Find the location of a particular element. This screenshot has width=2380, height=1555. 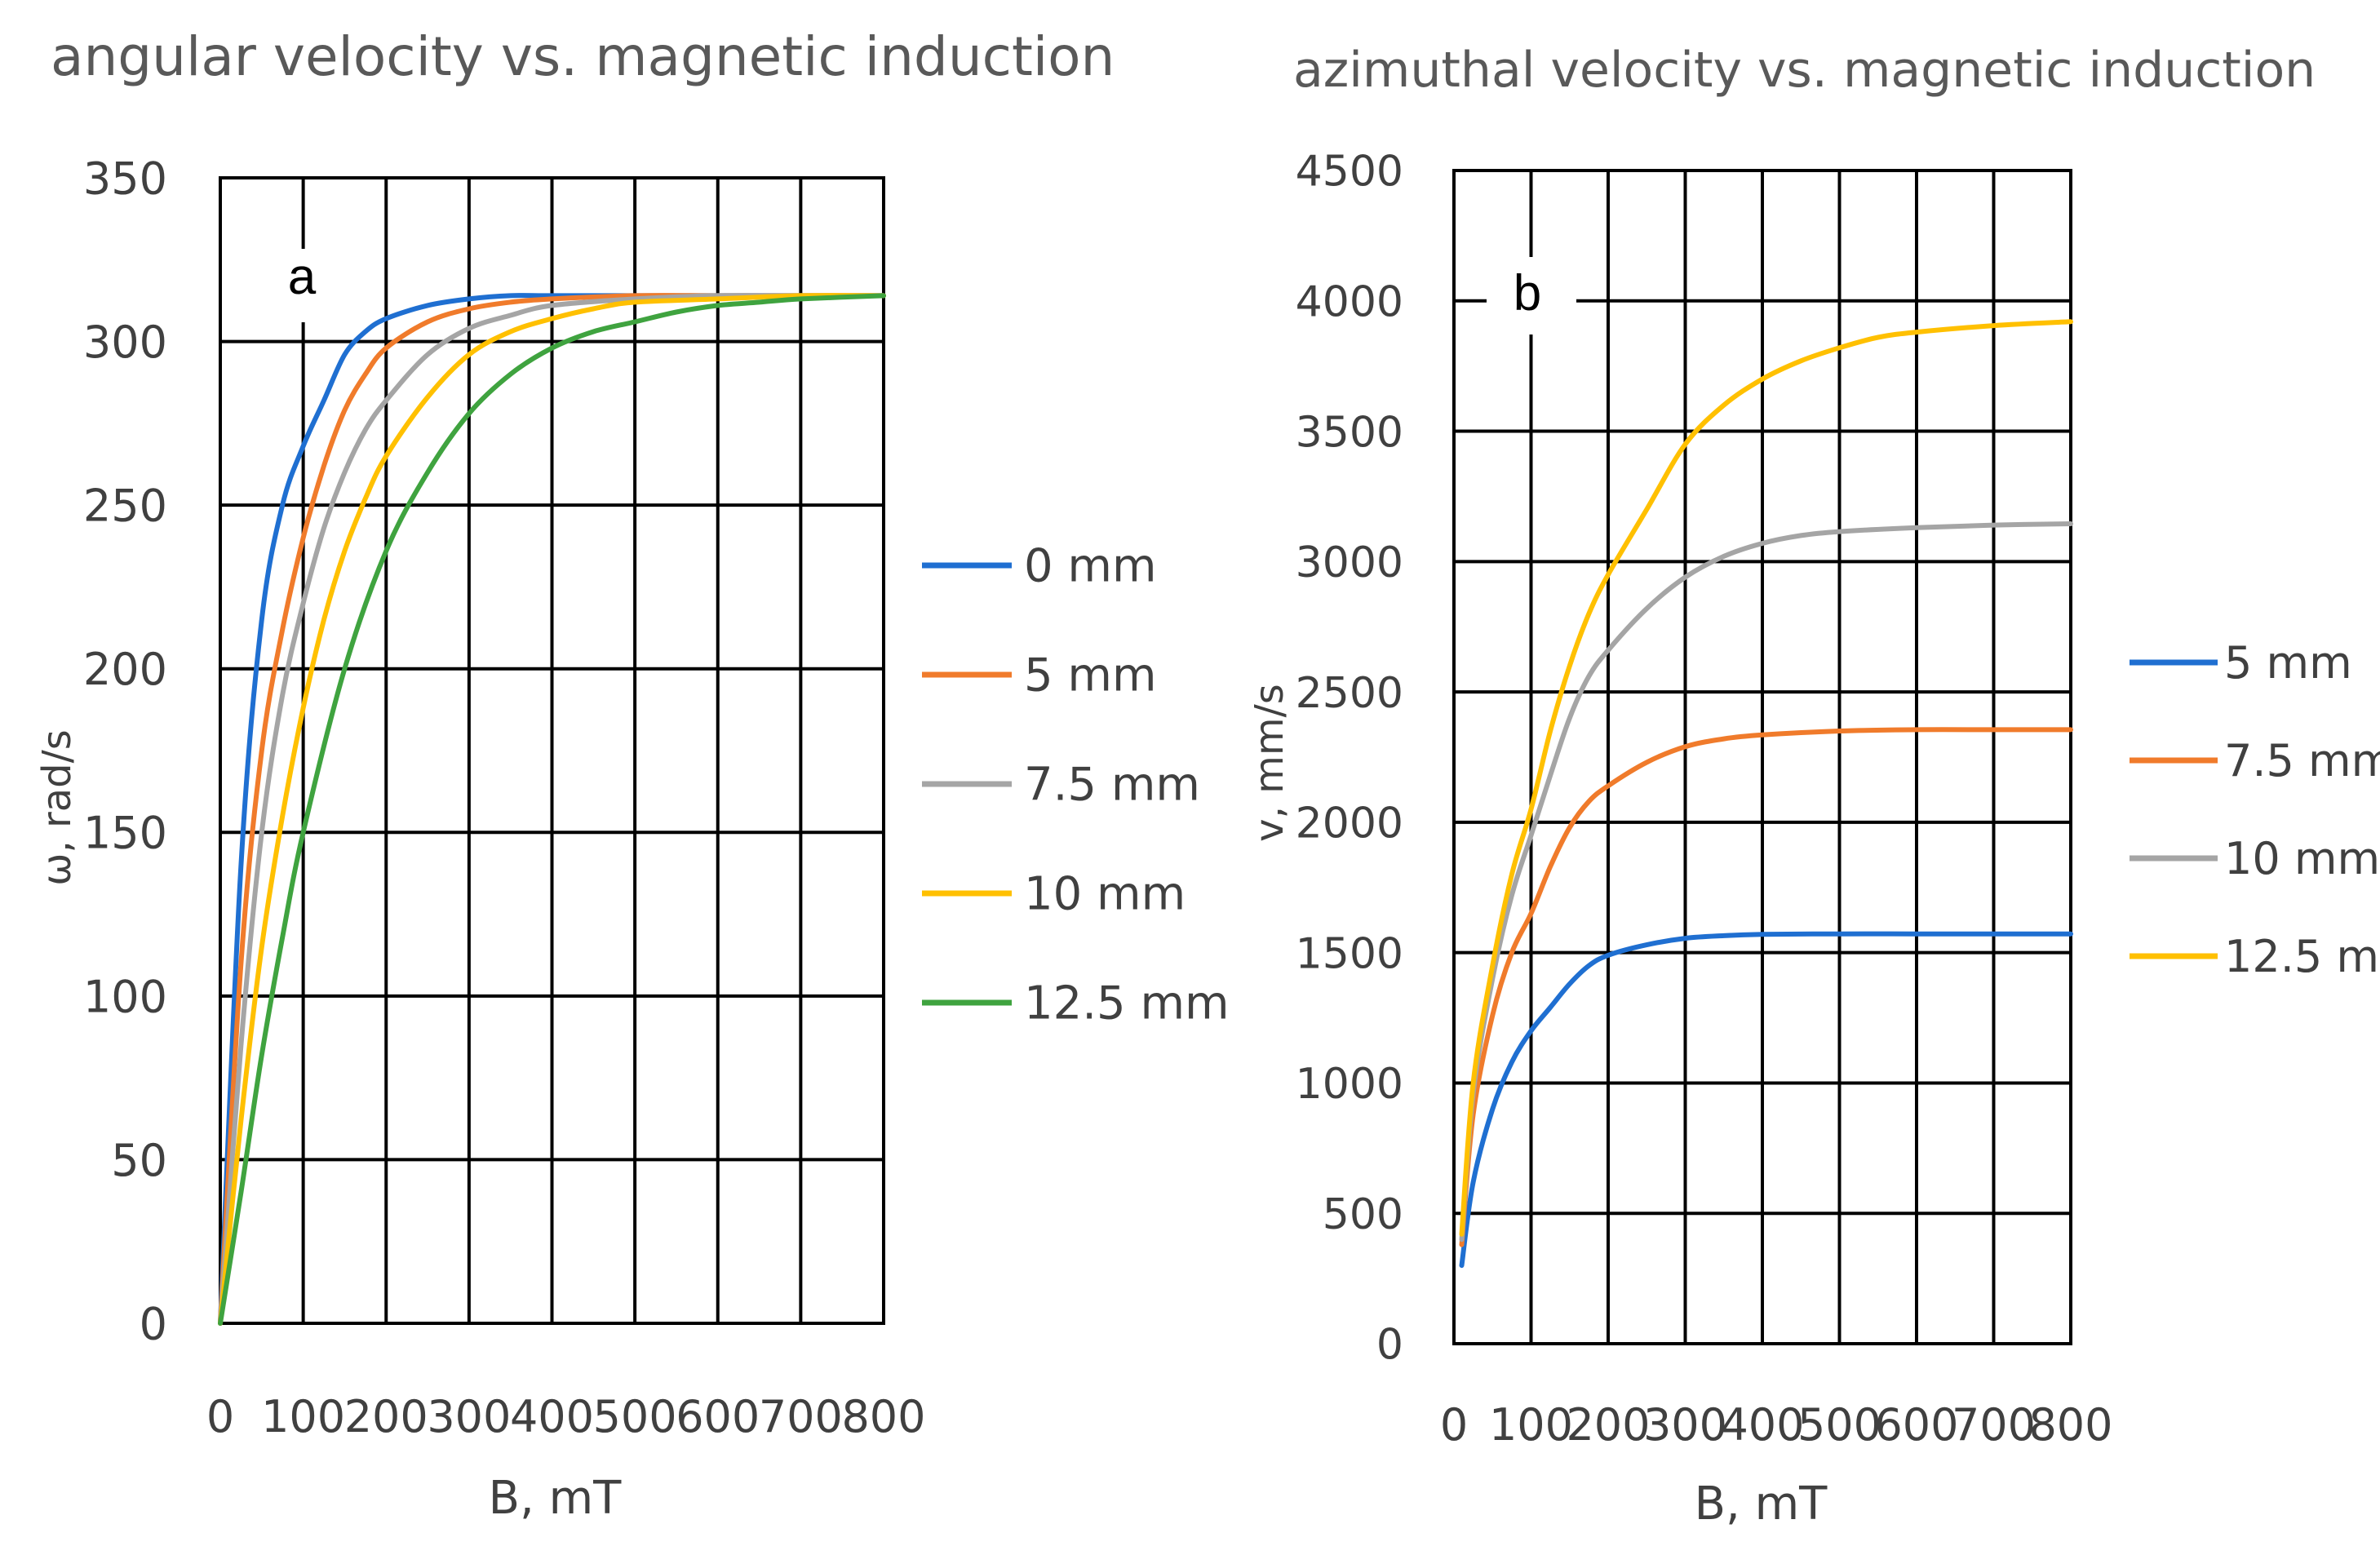

chart-a-title: angular velocity vs. magnetic induction is located at coordinates (583, 56).